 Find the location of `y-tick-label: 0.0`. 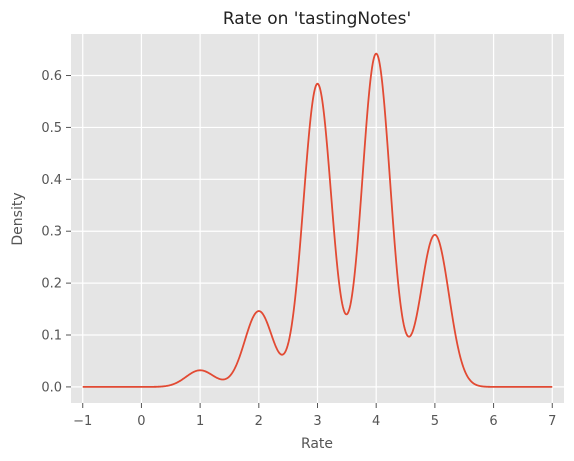

y-tick-label: 0.0 is located at coordinates (51, 387).